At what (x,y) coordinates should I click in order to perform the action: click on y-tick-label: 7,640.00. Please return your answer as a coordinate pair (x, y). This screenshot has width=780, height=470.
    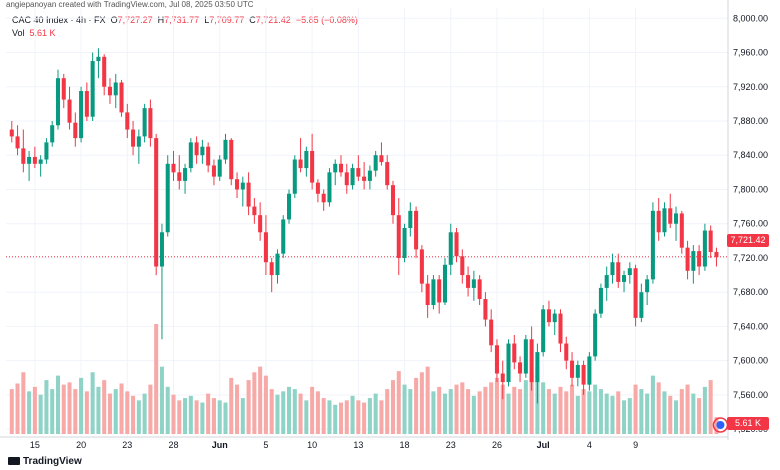
    Looking at the image, I should click on (750, 326).